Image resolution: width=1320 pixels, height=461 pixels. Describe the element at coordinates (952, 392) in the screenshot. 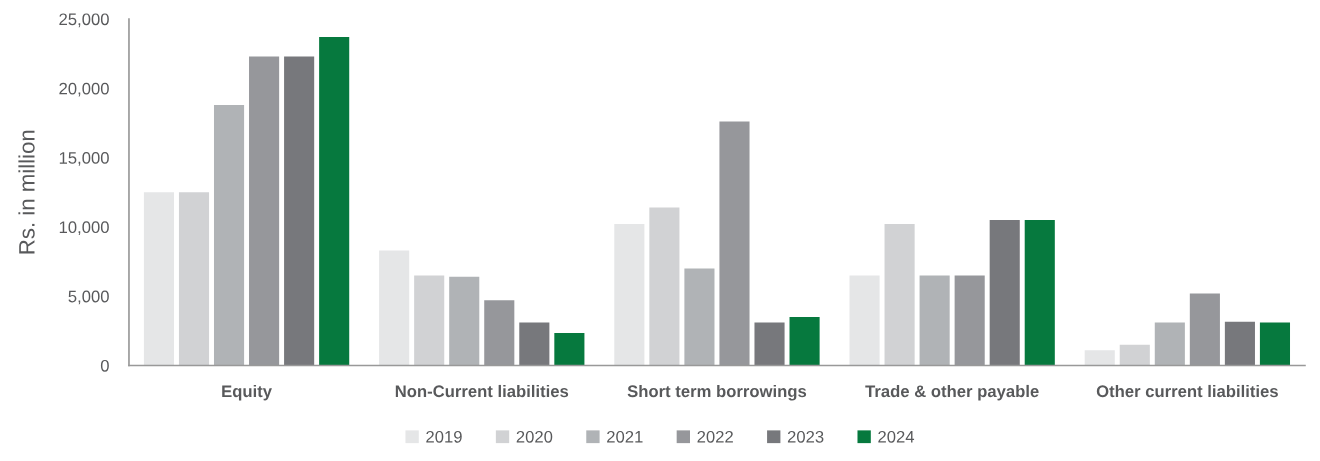

I see `x-tick-label: Trade & other payable` at that location.